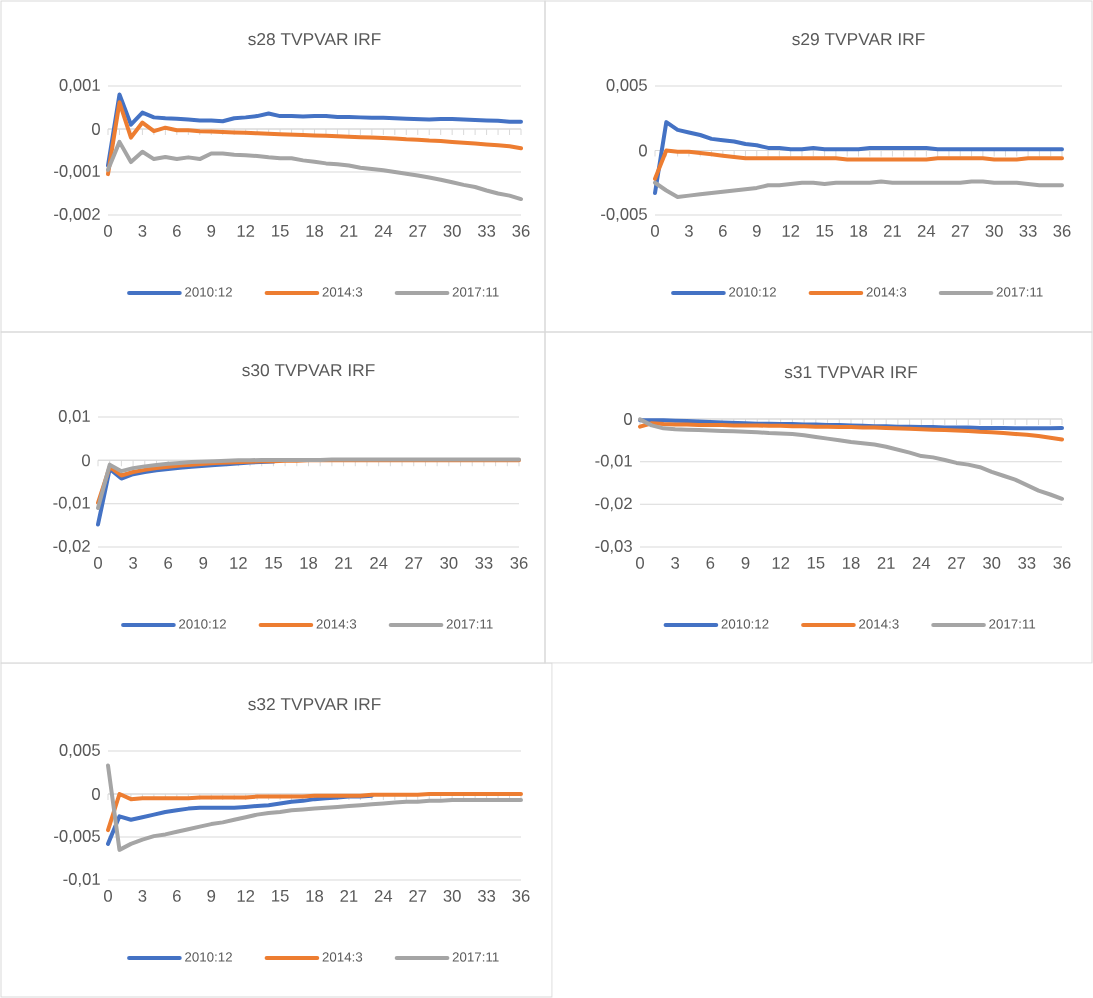 Image resolution: width=1093 pixels, height=998 pixels. What do you see at coordinates (314, 704) in the screenshot?
I see `chart-title: s32 TVPVAR IRF` at bounding box center [314, 704].